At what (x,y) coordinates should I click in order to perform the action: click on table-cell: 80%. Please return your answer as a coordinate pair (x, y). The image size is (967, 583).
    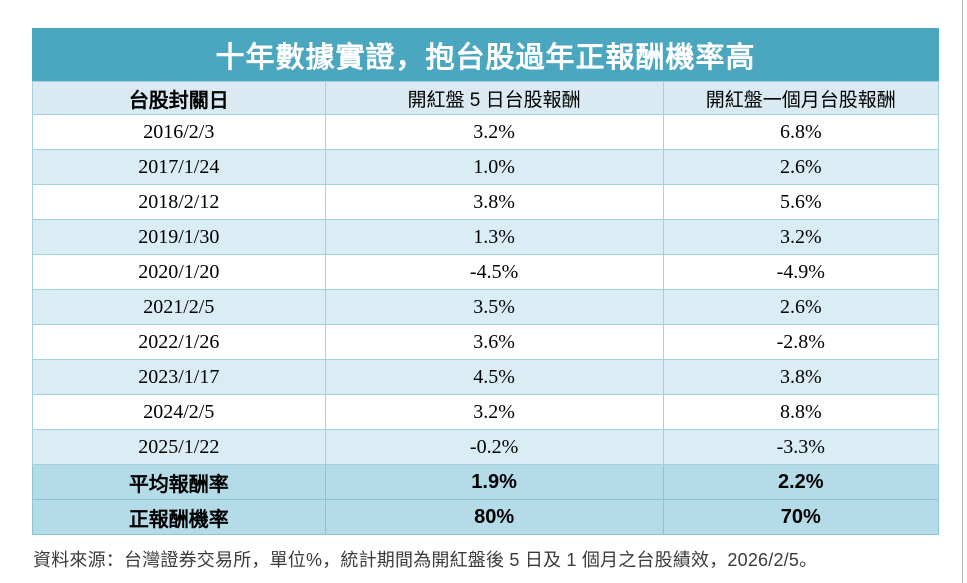
    Looking at the image, I should click on (494, 517).